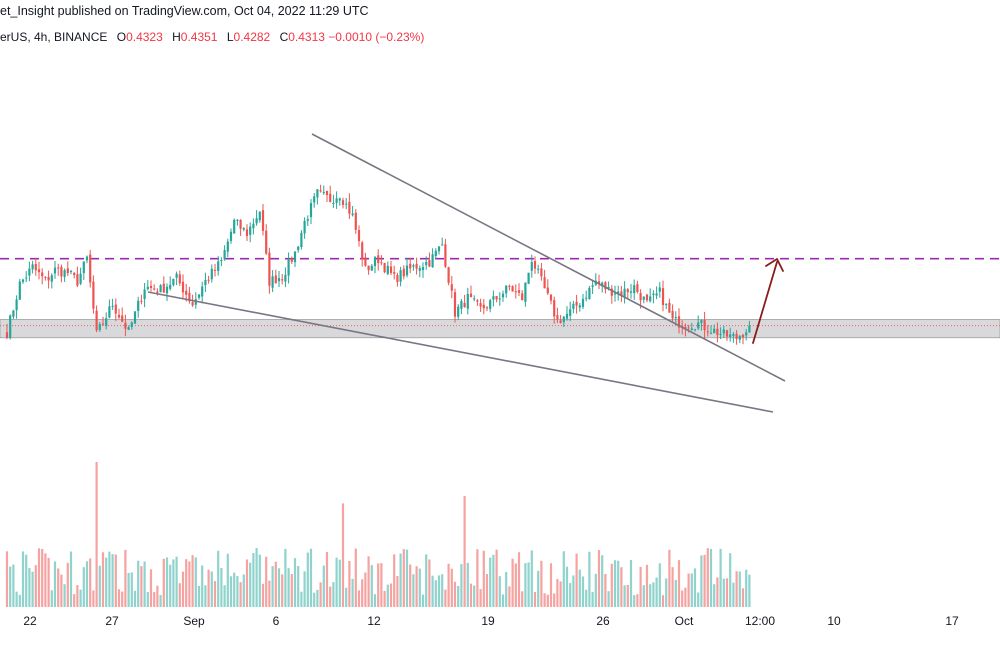 The image size is (1000, 660). Describe the element at coordinates (500, 329) in the screenshot. I see `support-zone-layer` at that location.